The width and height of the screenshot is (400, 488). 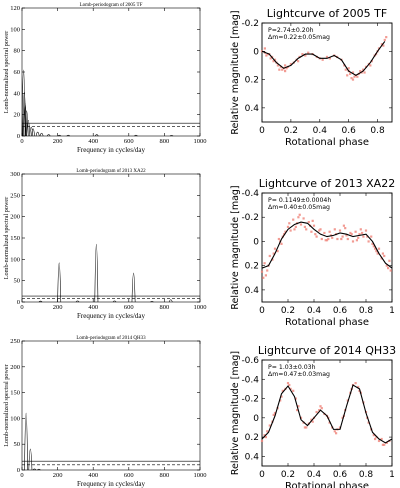 I want to click on y-tick-label: 20, so click(x=17, y=115).